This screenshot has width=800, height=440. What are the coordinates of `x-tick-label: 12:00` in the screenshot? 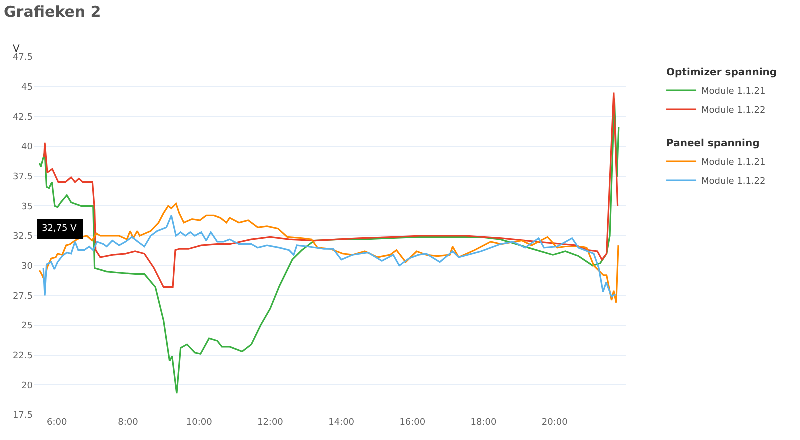 It's located at (270, 423).